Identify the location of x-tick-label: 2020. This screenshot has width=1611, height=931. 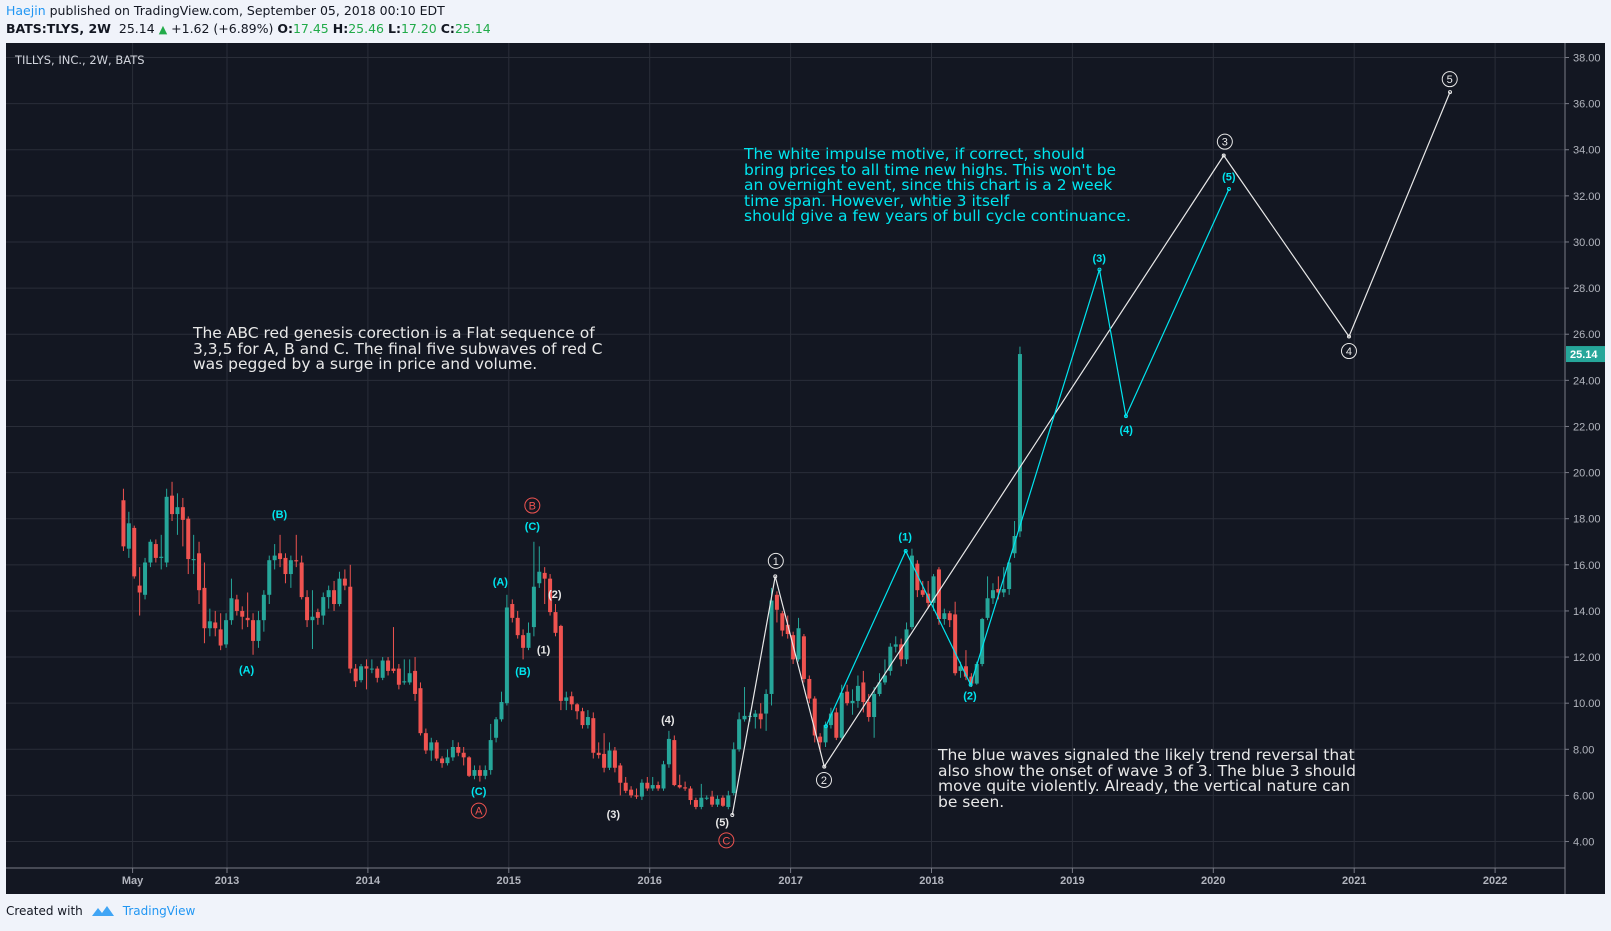
(1213, 881).